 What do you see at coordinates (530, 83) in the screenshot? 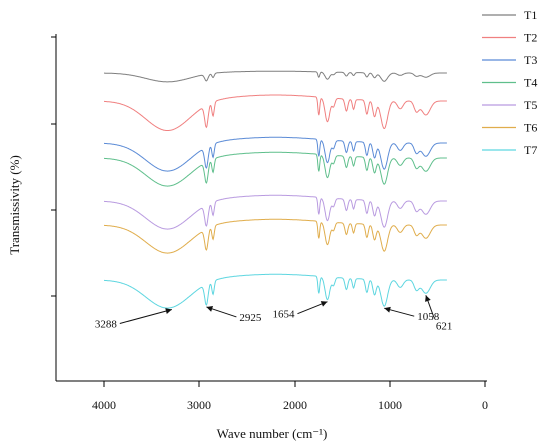
I see `legend-label-t4: T4` at bounding box center [530, 83].